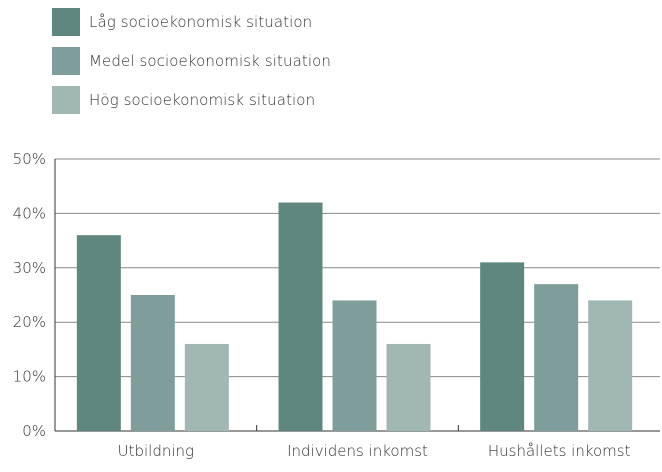  What do you see at coordinates (34, 431) in the screenshot?
I see `y-tick-label: 0%` at bounding box center [34, 431].